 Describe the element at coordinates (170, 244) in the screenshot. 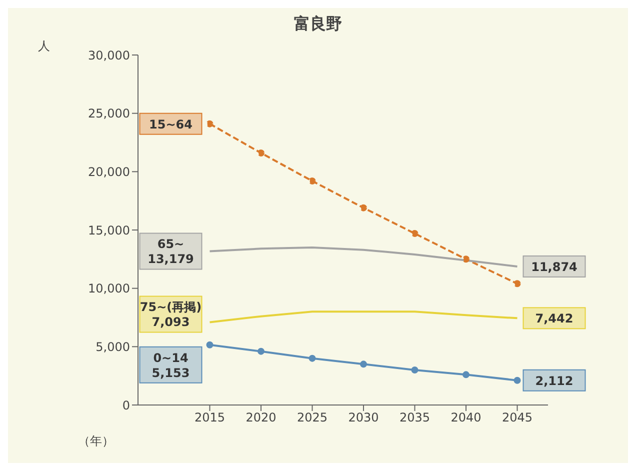

I see `text: 65~` at that location.